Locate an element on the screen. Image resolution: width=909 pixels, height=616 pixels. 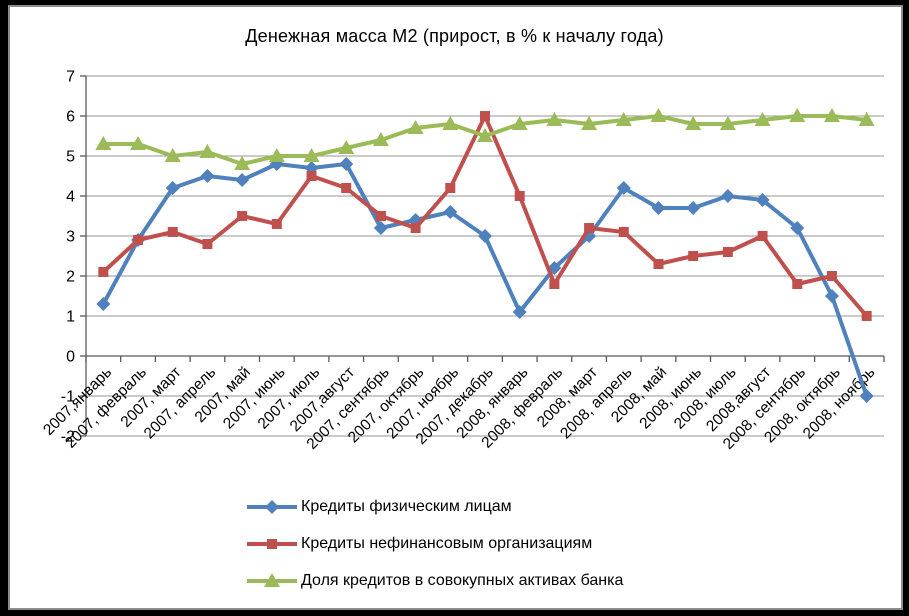
y-axis-label: 7 is located at coordinates (70, 77).